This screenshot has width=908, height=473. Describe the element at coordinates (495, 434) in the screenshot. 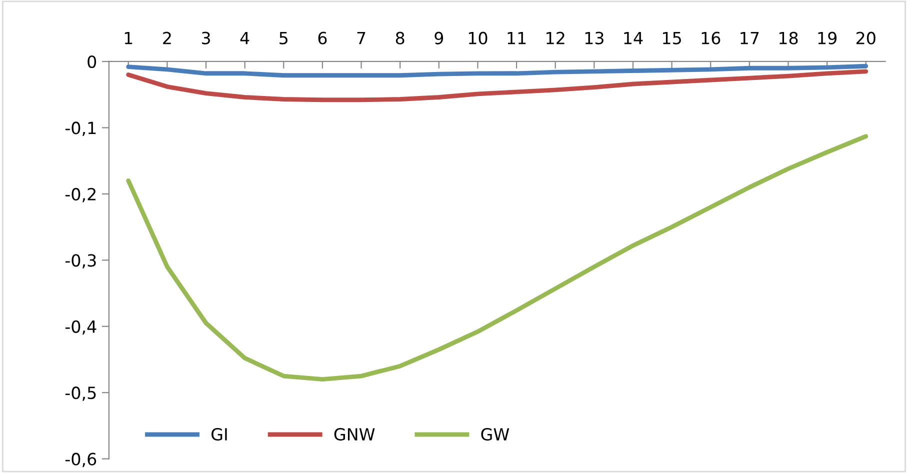

I see `legend-label: GW` at that location.